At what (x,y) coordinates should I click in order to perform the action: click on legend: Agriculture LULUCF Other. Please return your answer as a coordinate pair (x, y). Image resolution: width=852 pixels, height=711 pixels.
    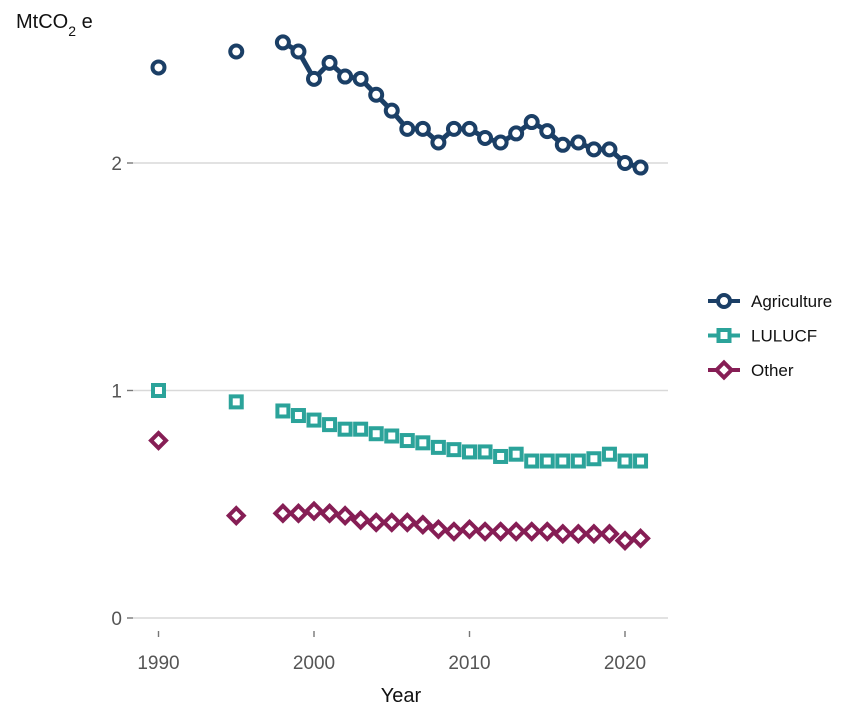
    Looking at the image, I should click on (770, 336).